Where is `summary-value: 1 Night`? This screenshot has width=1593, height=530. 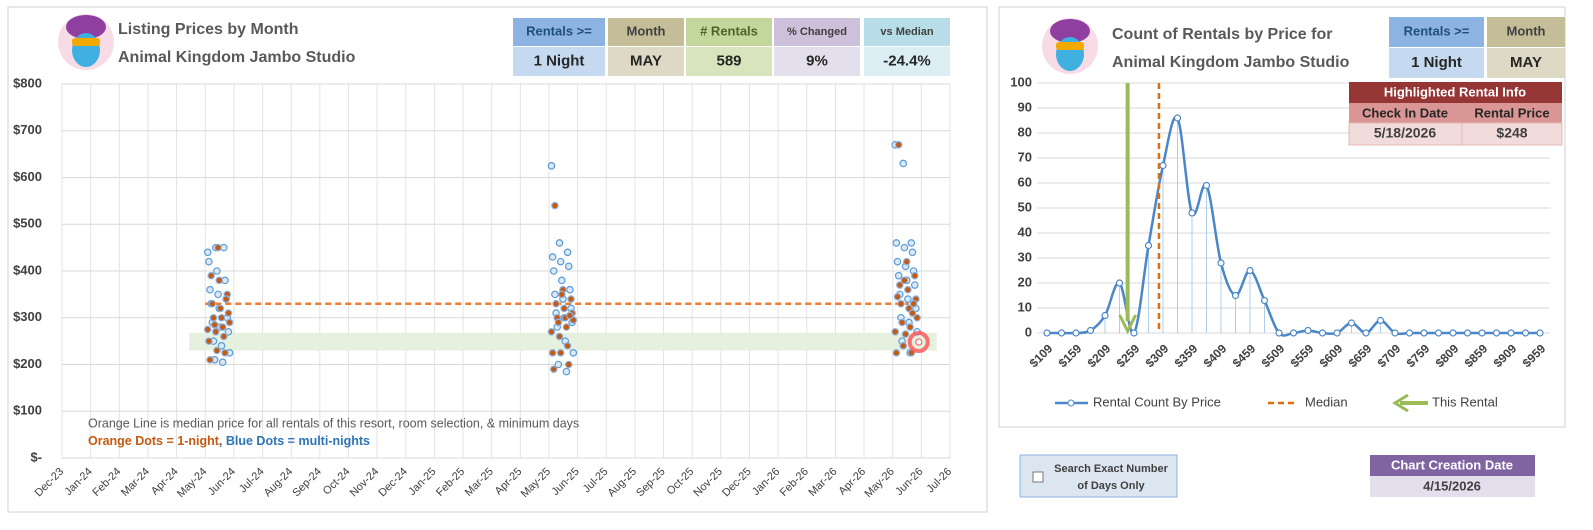 summary-value: 1 Night is located at coordinates (559, 60).